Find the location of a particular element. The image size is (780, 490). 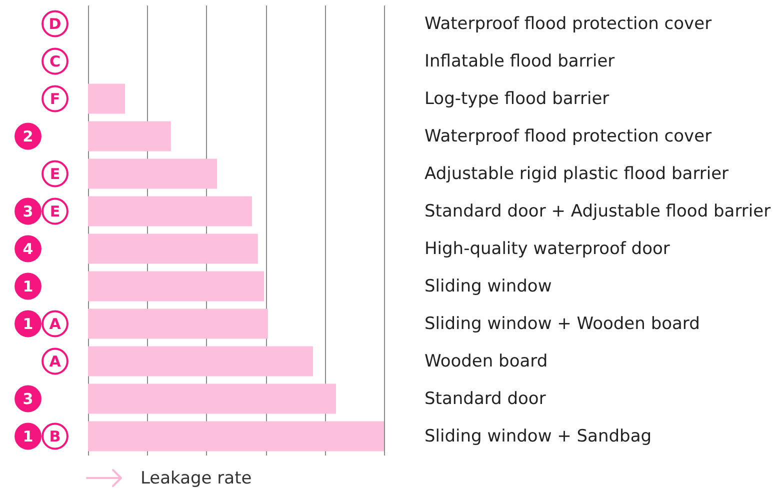

text: F is located at coordinates (55, 99).